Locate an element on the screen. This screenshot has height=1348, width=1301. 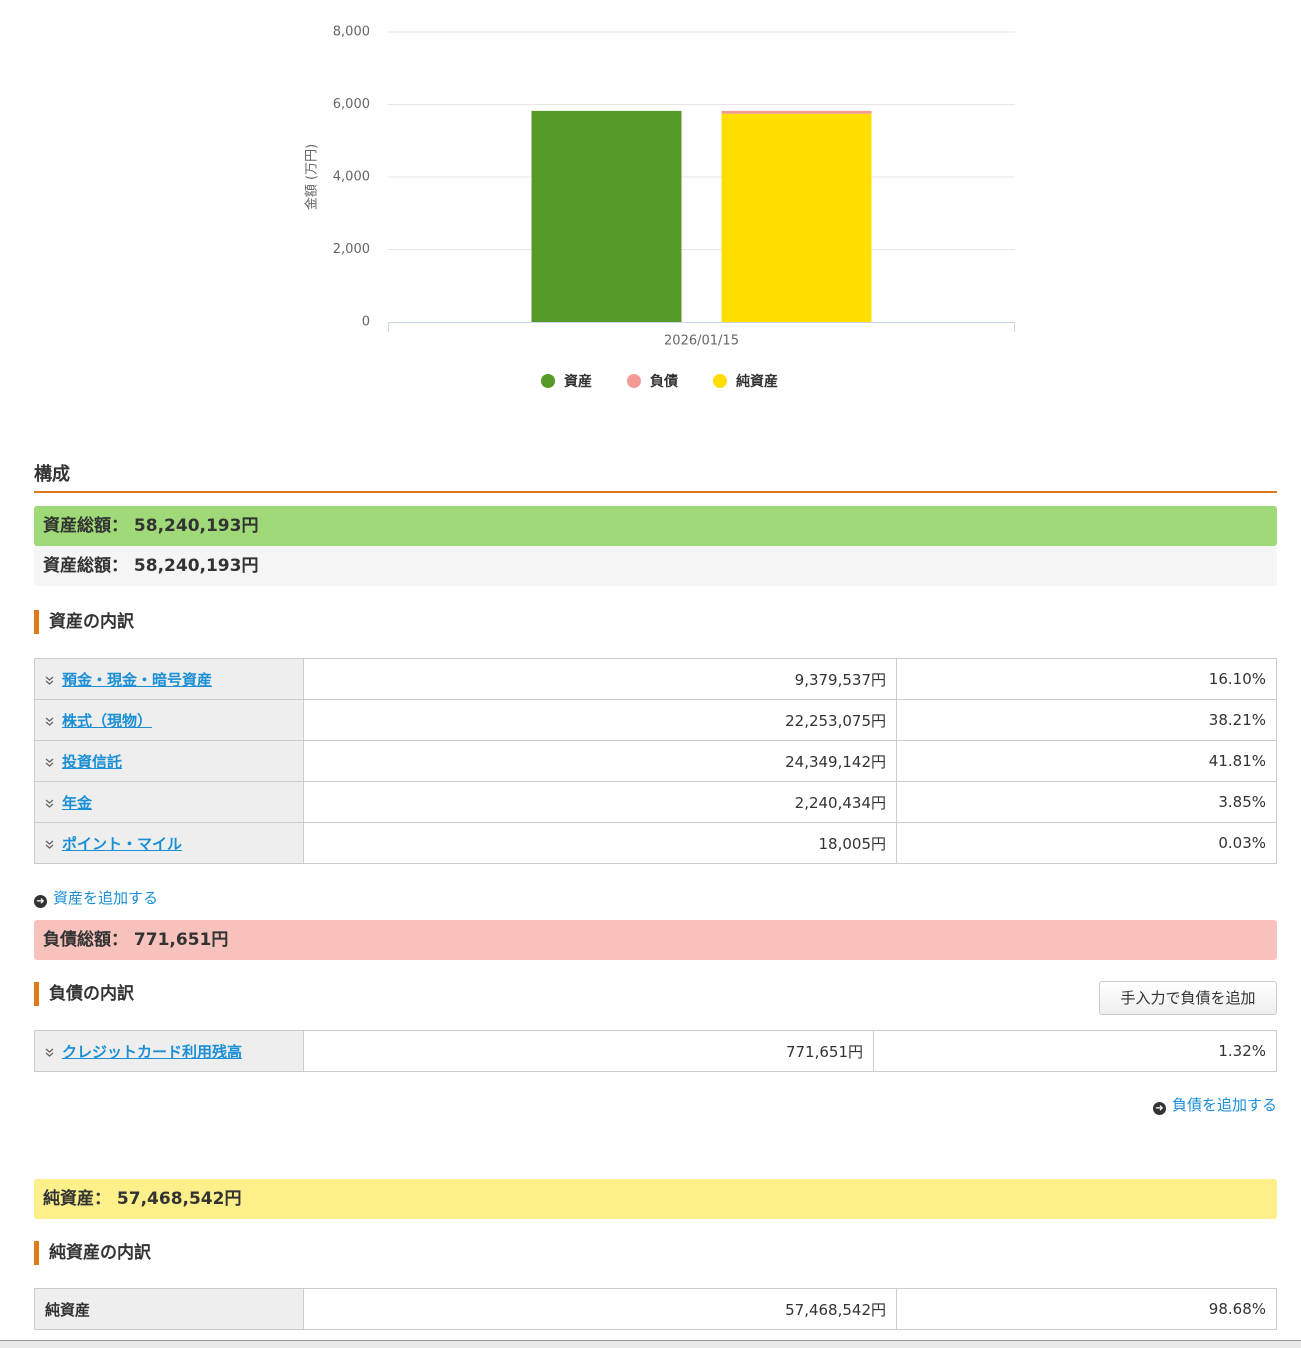
cell: 22,253,075円 is located at coordinates (600, 720).